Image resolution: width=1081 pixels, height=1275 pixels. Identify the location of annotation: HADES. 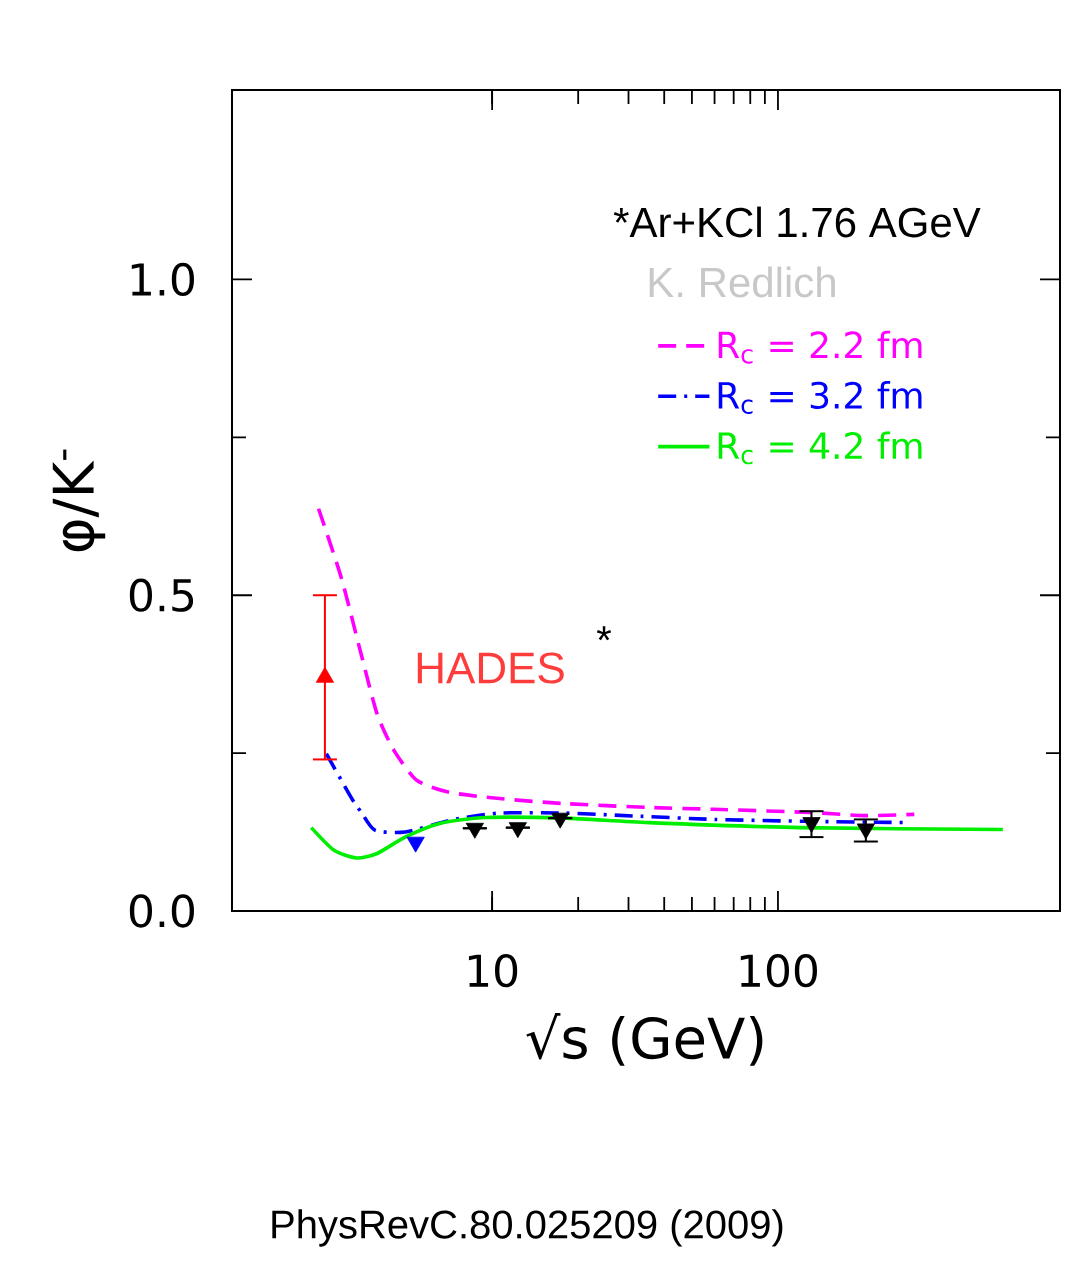
(490, 668).